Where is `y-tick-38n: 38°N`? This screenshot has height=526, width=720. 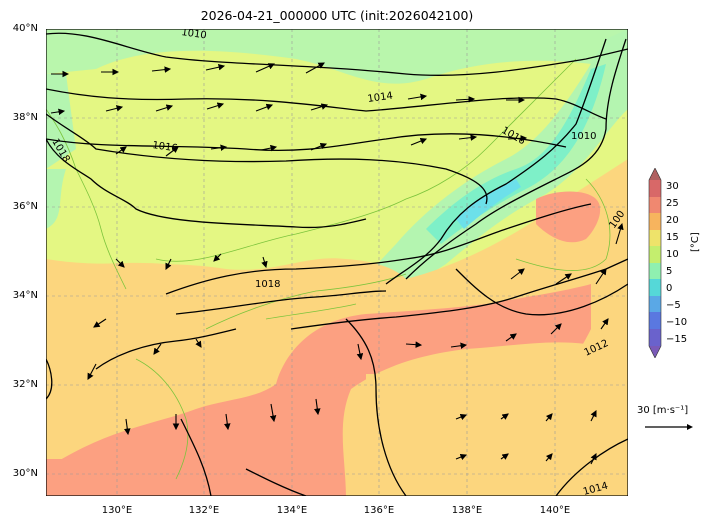
y-tick-38n: 38°N is located at coordinates (25, 117).